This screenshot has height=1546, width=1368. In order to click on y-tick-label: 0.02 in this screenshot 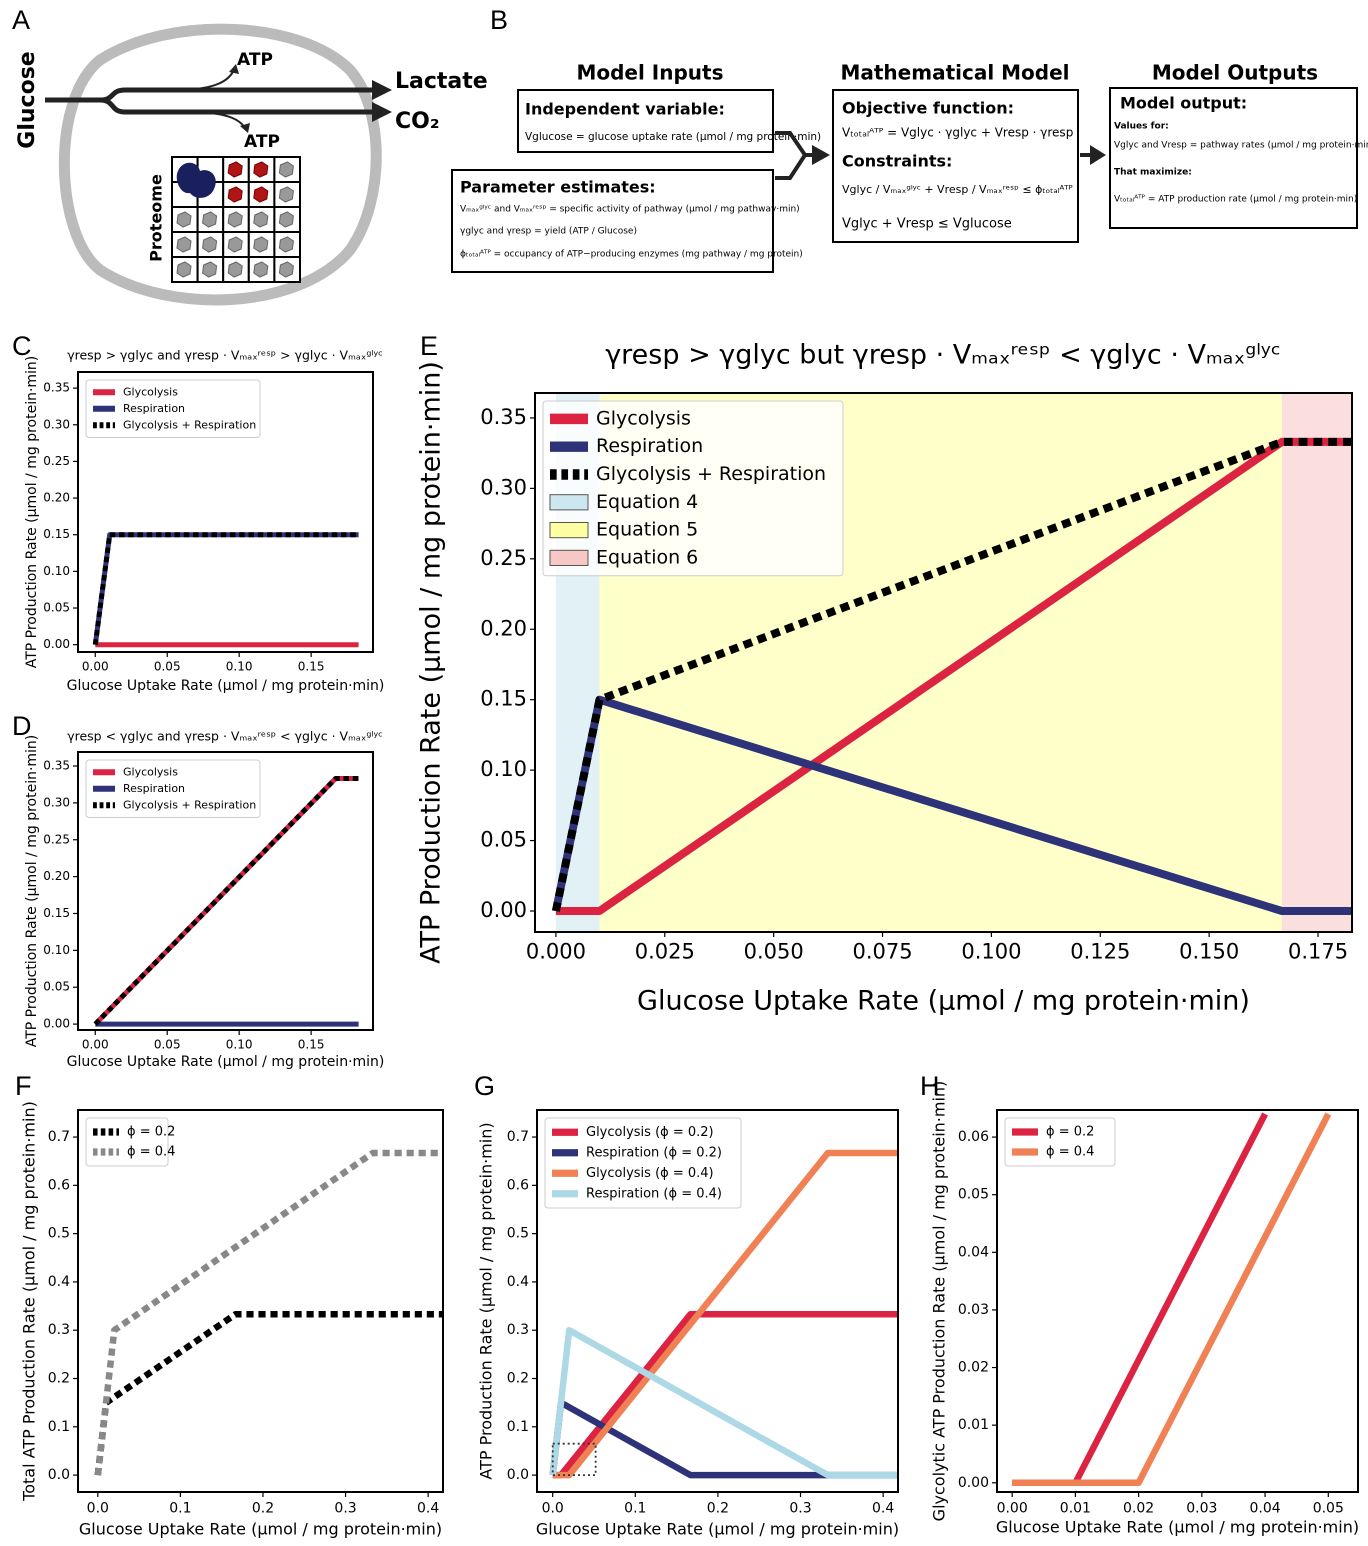, I will do `click(973, 1368)`.